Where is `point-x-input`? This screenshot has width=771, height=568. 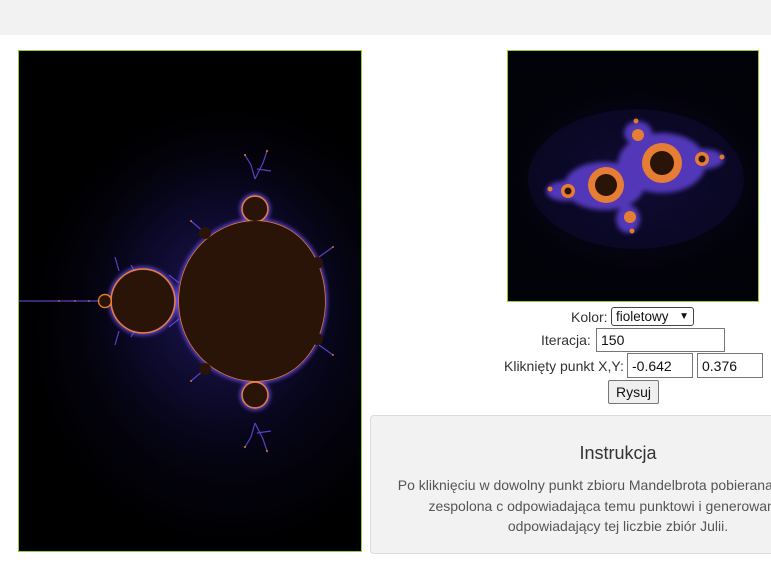
point-x-input is located at coordinates (660, 365).